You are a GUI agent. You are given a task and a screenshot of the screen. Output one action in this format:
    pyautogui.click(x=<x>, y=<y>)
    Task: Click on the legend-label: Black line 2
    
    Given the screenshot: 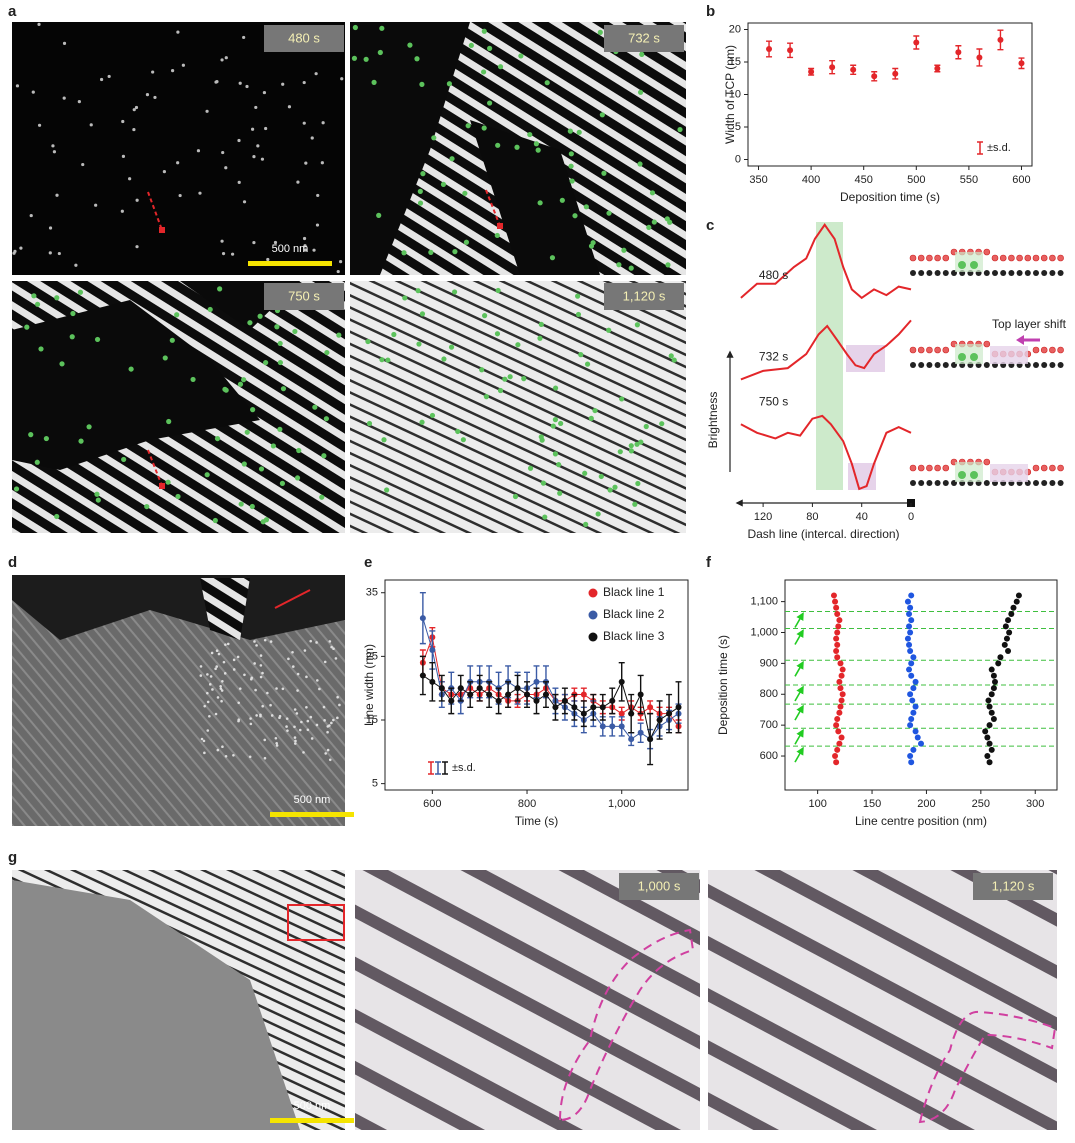 What is the action you would take?
    pyautogui.click(x=634, y=614)
    